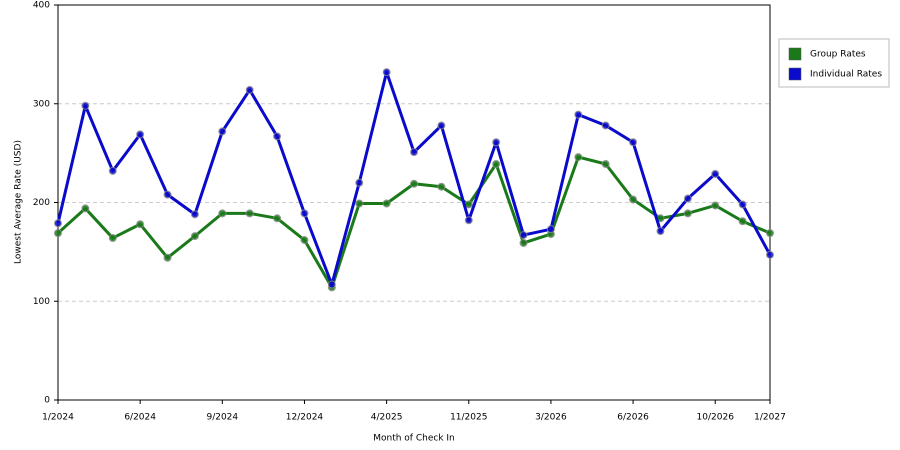 The width and height of the screenshot is (900, 450). What do you see at coordinates (551, 418) in the screenshot?
I see `x-tick-label: 3/2026` at bounding box center [551, 418].